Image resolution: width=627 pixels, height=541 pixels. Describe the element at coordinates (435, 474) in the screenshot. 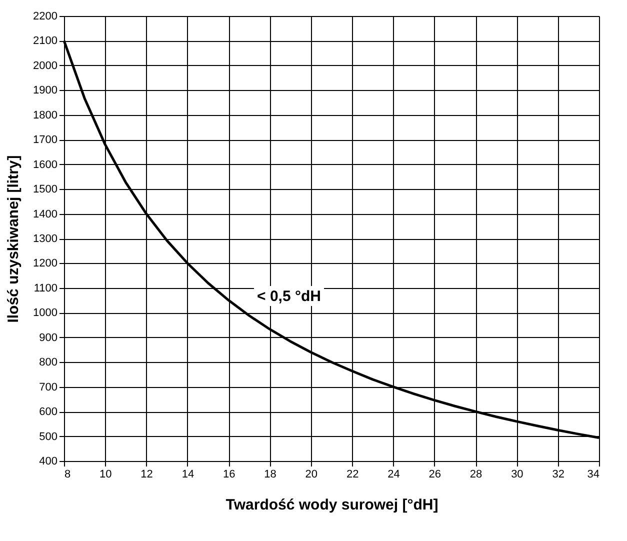

I see `x-tick-label: 26` at that location.